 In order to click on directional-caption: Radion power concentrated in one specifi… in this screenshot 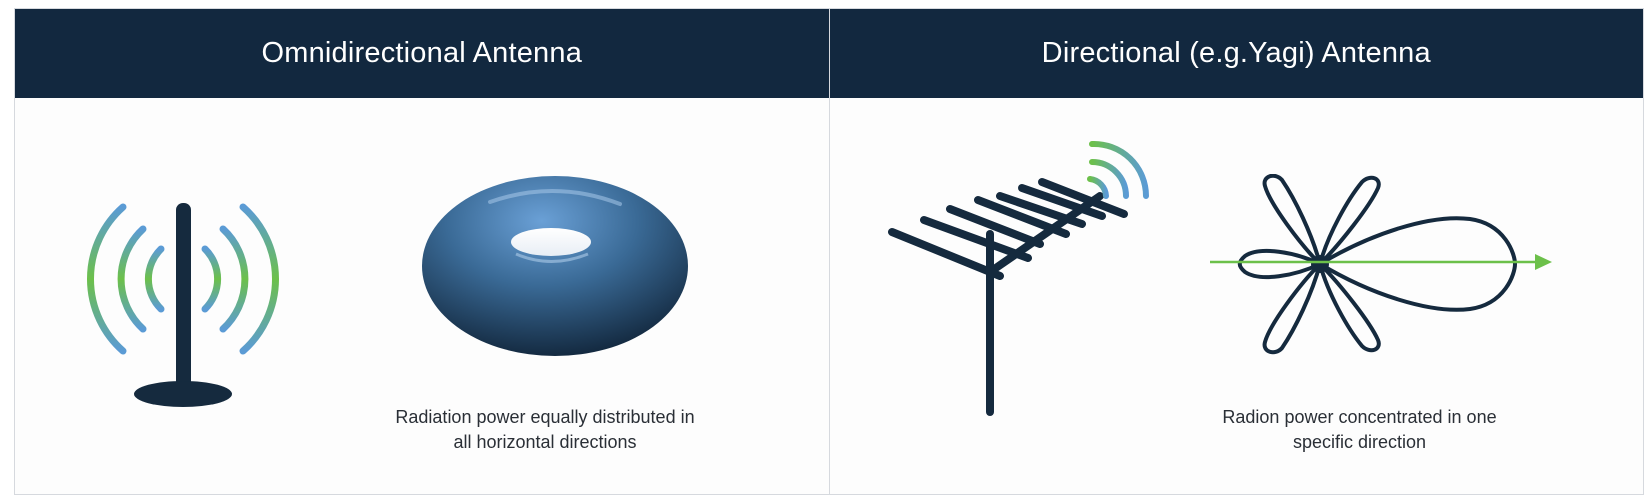, I will do `click(1360, 430)`.